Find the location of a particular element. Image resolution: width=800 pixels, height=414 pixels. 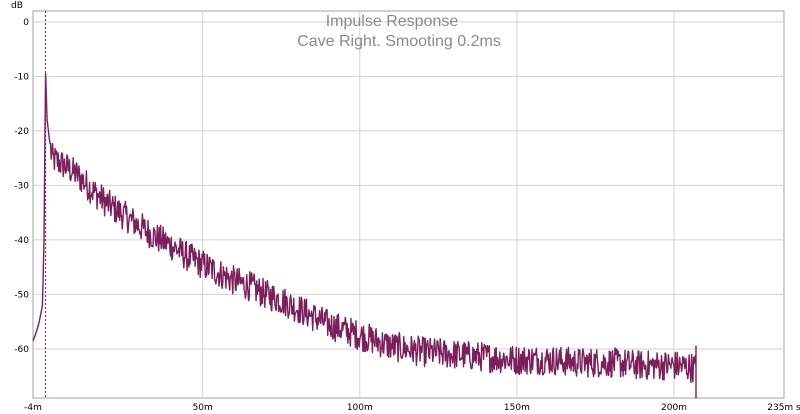

x-tick-label: 50m is located at coordinates (203, 408).